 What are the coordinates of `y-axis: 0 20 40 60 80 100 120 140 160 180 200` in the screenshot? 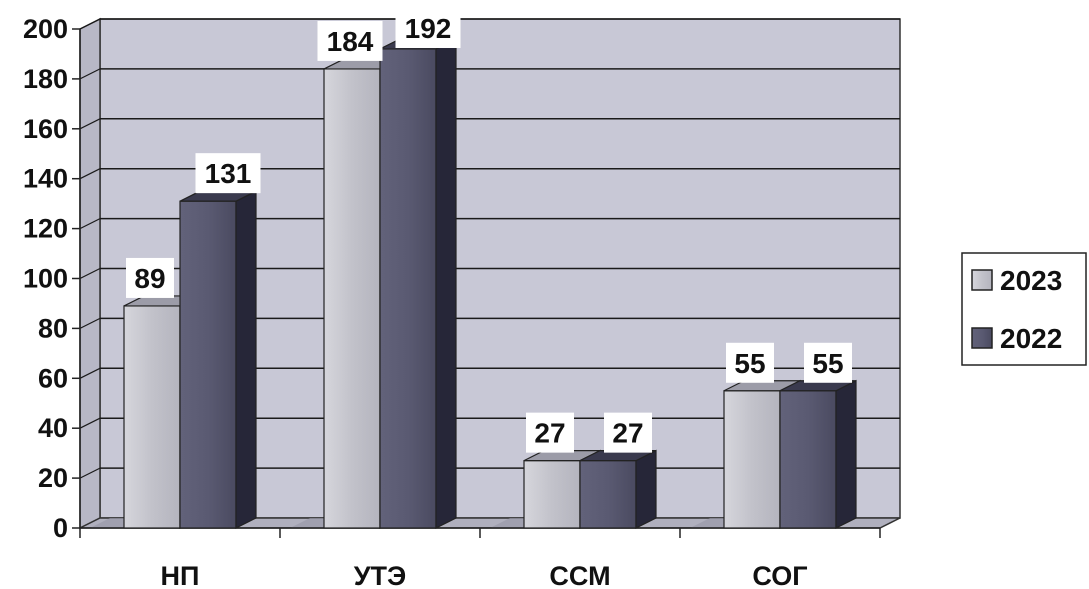 It's located at (51, 278).